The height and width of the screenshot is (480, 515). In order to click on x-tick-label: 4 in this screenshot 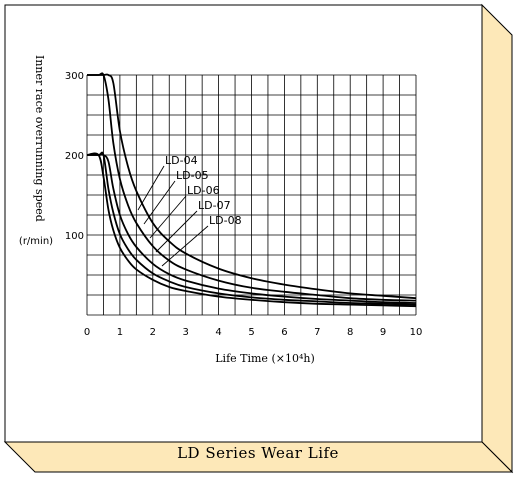, I will do `click(218, 332)`.